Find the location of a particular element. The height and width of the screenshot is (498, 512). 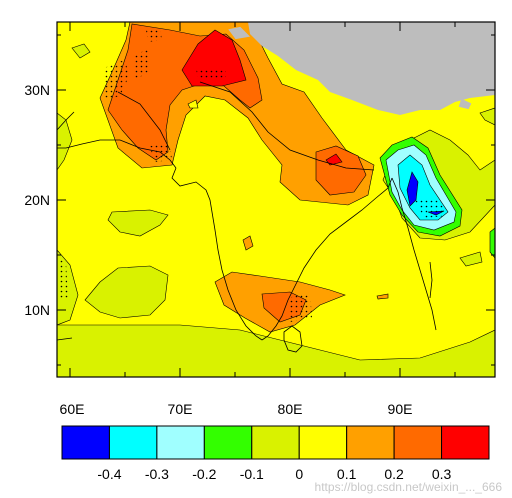

colorbar-level-label: -0.4 is located at coordinates (109, 474).